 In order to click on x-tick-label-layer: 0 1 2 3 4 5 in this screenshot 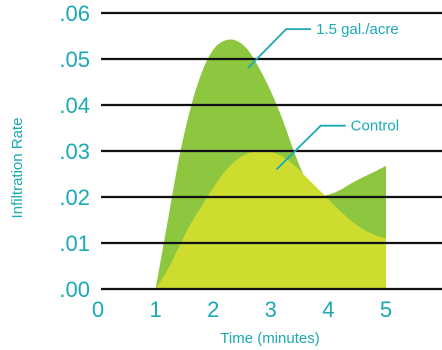, I will do `click(242, 309)`.